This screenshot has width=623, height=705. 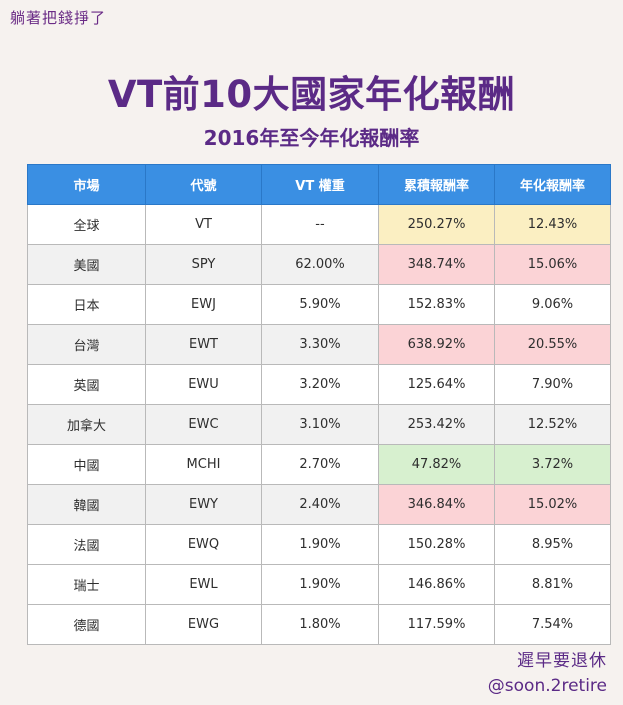 I want to click on cell-market: 加拿大, so click(x=86, y=424).